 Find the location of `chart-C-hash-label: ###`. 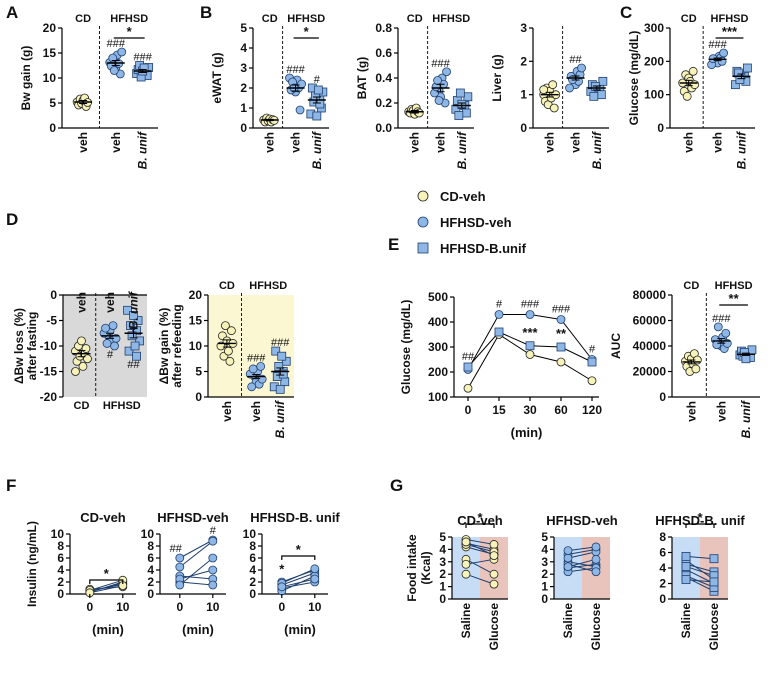

chart-C-hash-label: ### is located at coordinates (717, 45).